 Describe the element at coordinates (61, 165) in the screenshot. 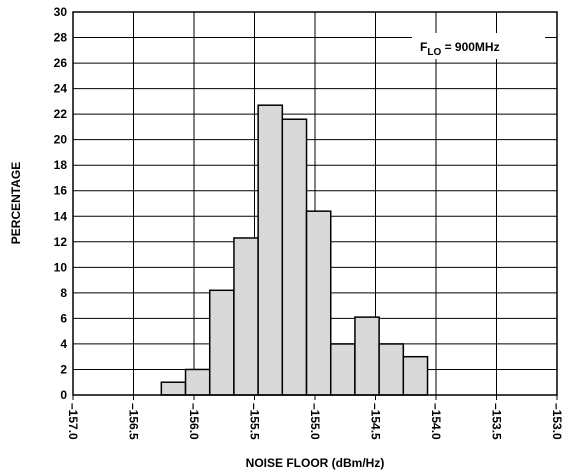

I see `y-tick-label: 18` at that location.